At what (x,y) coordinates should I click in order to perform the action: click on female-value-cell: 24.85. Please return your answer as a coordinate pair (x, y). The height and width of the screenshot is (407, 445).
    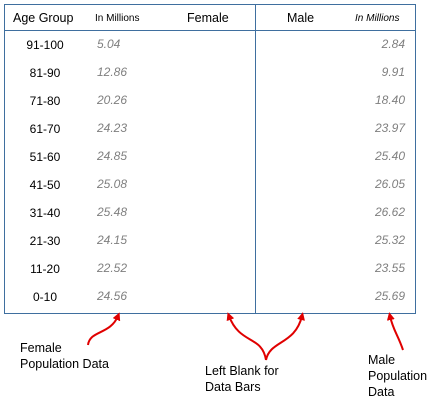
    Looking at the image, I should click on (112, 156).